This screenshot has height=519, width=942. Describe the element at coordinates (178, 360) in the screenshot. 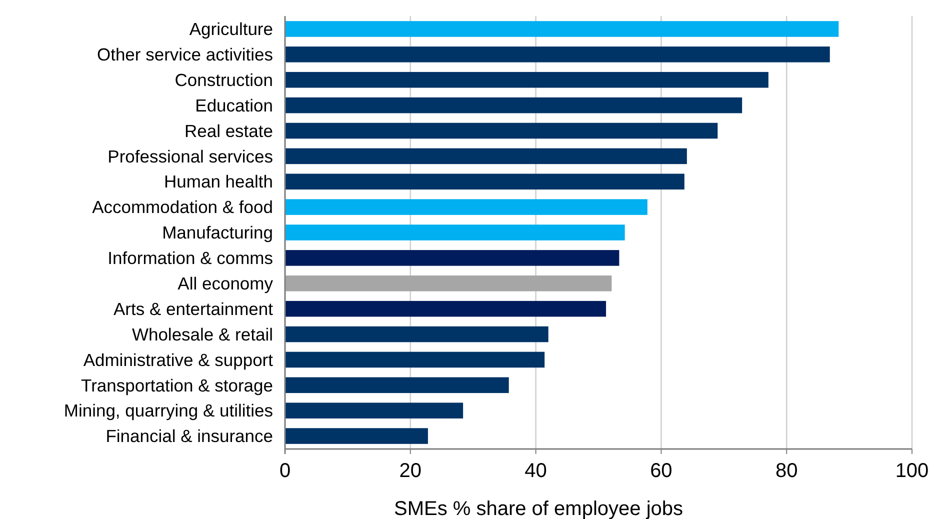

I see `y-tick-label: Administrative & support` at that location.